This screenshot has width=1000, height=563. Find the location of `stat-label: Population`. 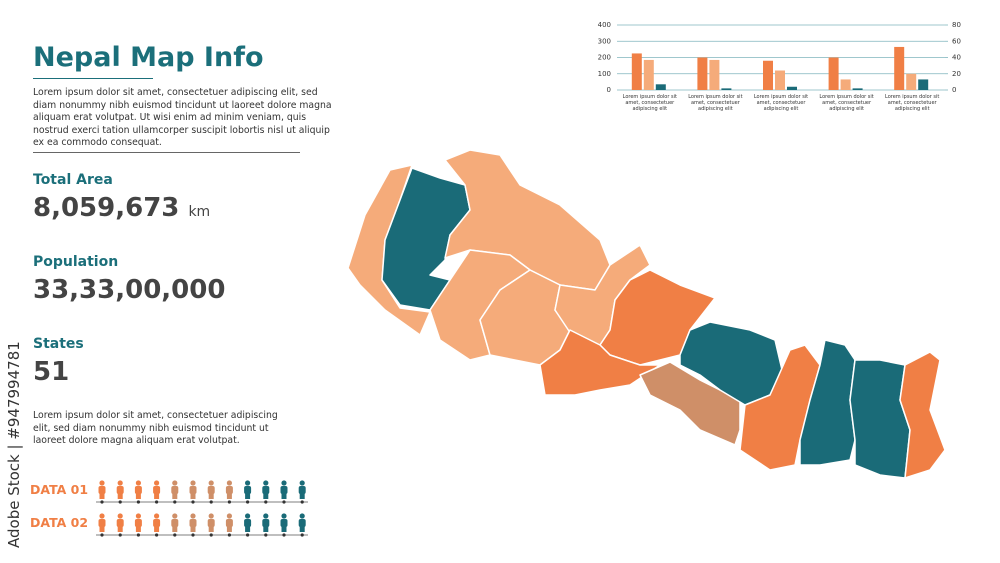

stat-label: Population is located at coordinates (76, 262).